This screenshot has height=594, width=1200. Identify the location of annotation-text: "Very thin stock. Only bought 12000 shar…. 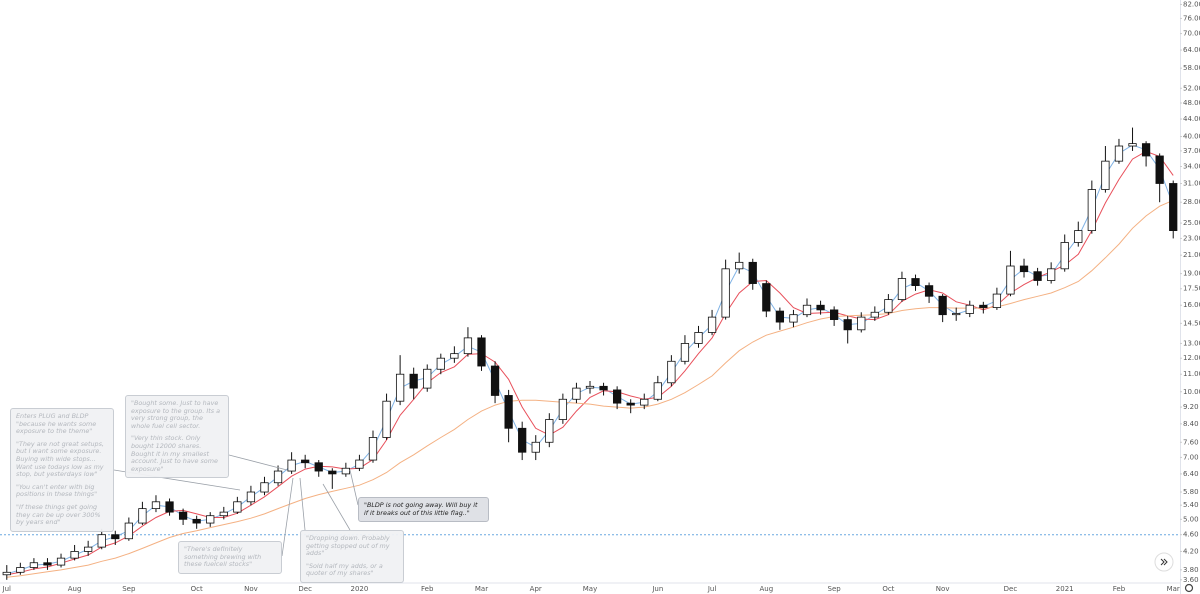
(174, 453).